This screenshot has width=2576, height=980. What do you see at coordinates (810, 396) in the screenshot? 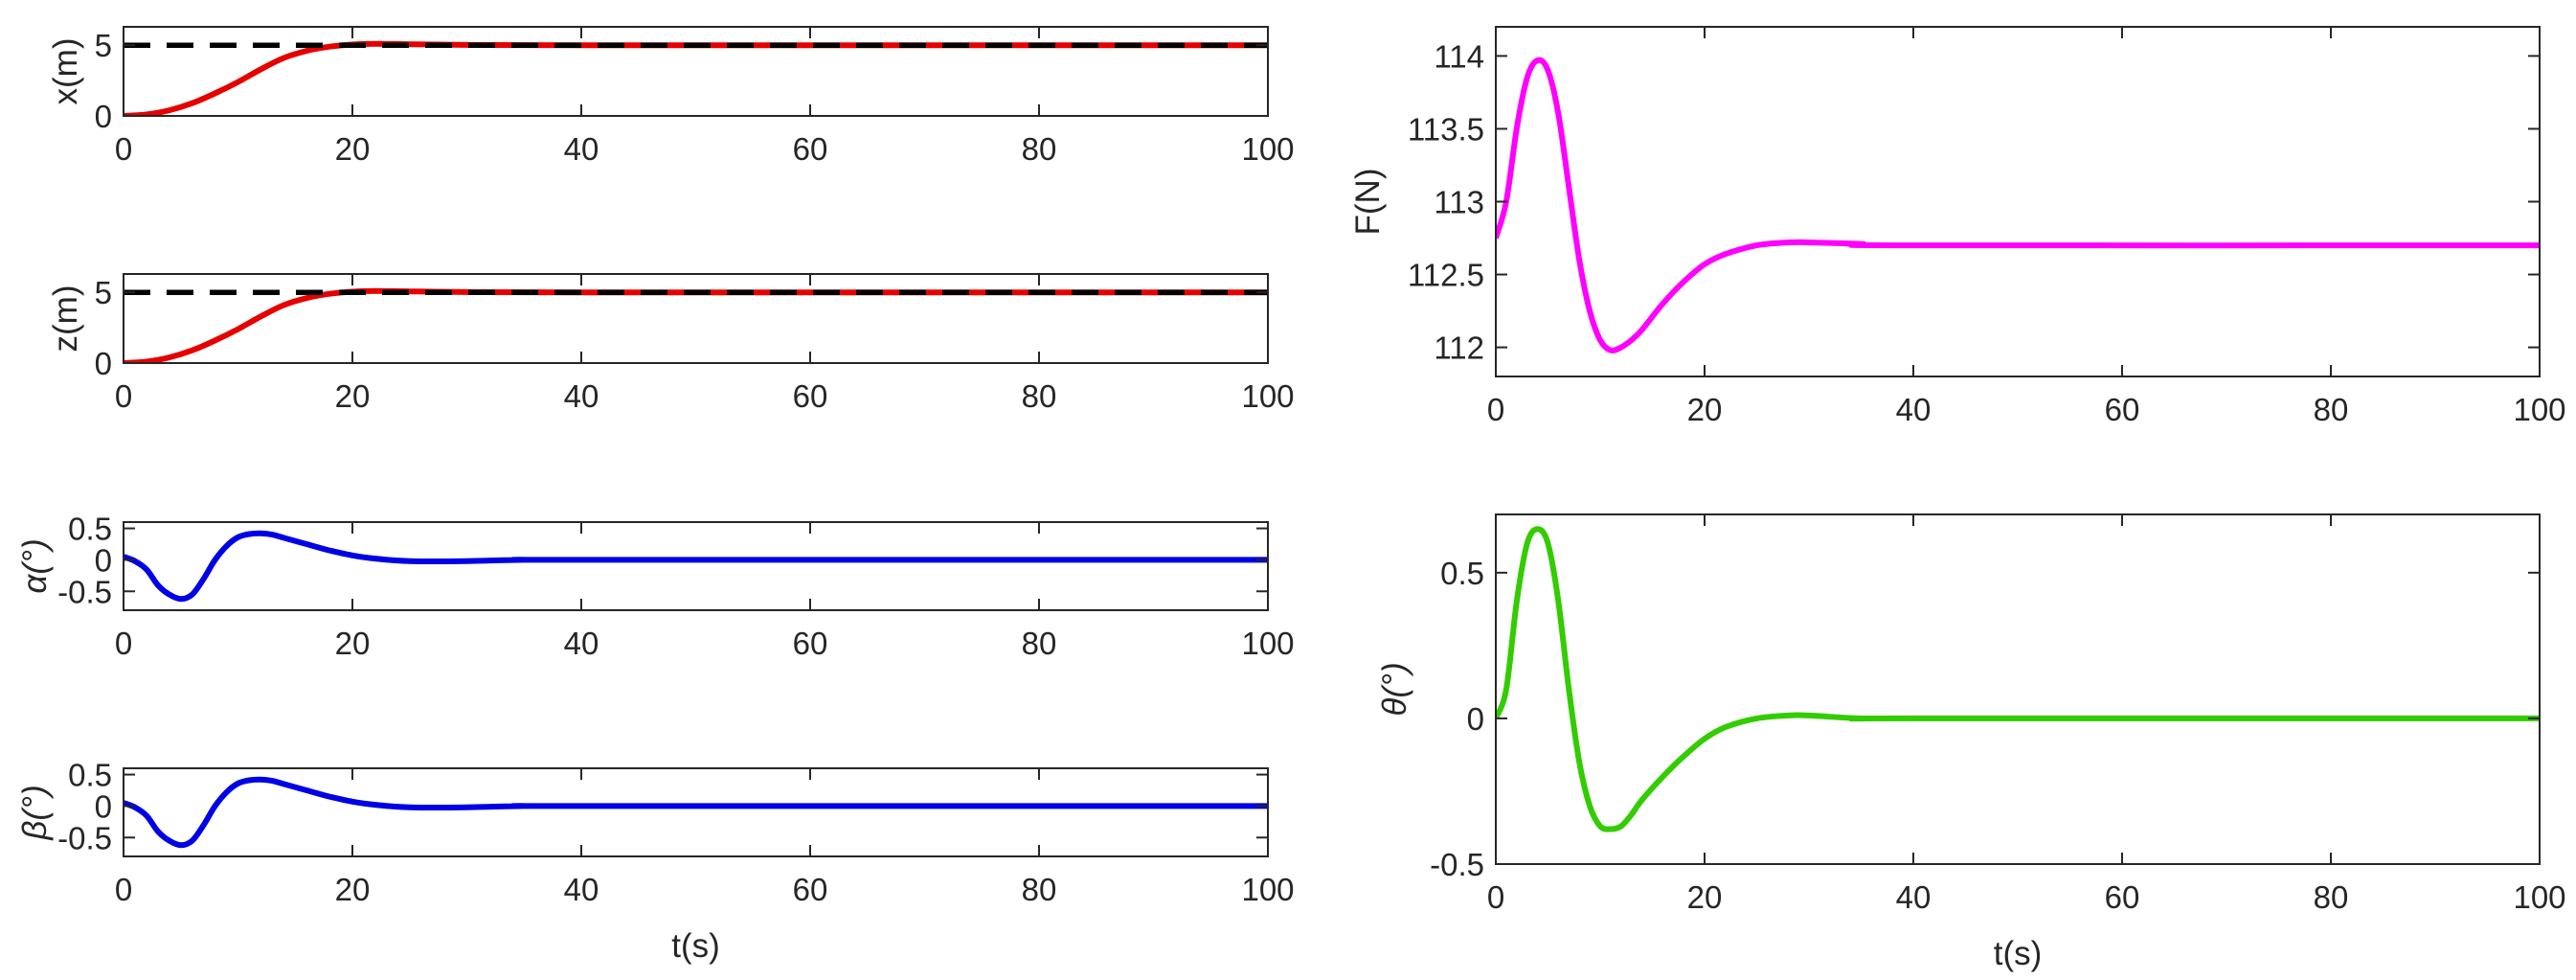
I see `x-tick-label-z: 60` at bounding box center [810, 396].